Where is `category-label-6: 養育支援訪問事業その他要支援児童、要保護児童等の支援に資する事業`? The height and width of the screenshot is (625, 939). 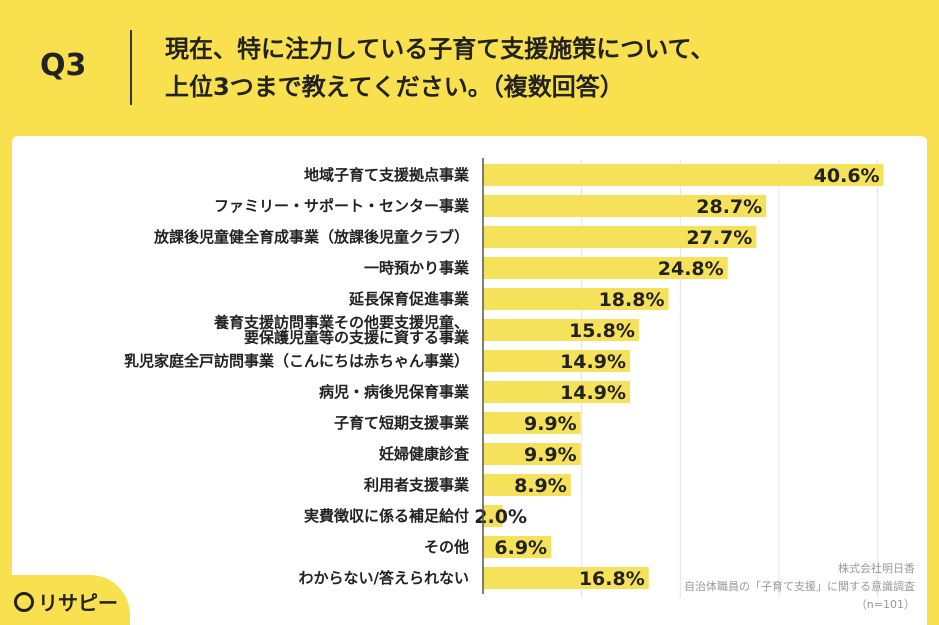
category-label-6: 養育支援訪問事業その他要支援児童、要保護児童等の支援に資する事業 is located at coordinates (341, 330).